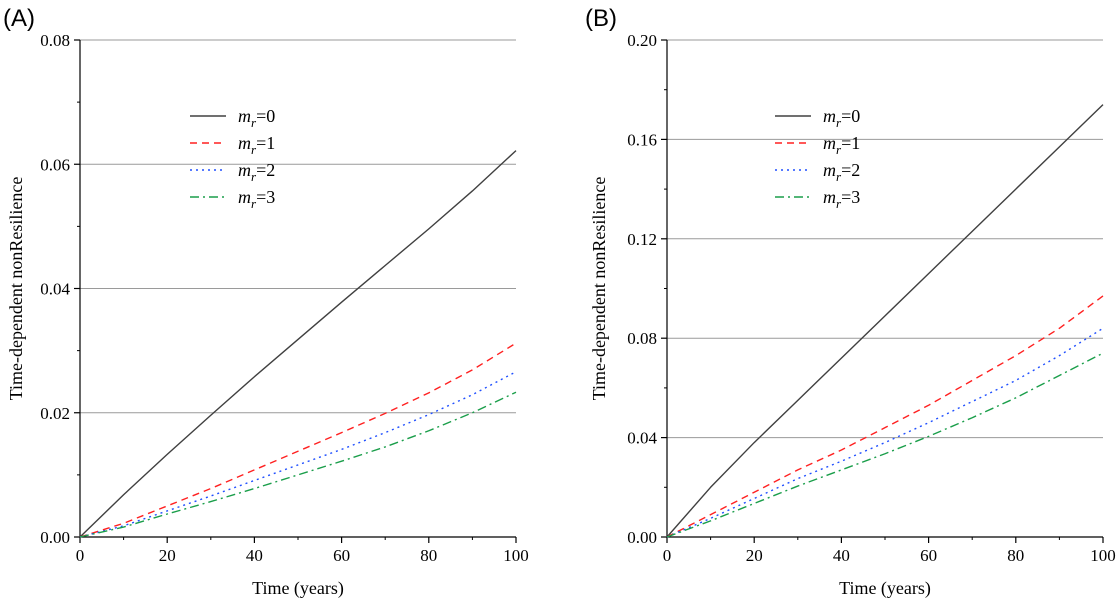 Image resolution: width=1117 pixels, height=599 pixels. What do you see at coordinates (642, 40) in the screenshot?
I see `y-tick-label: 0.20` at bounding box center [642, 40].